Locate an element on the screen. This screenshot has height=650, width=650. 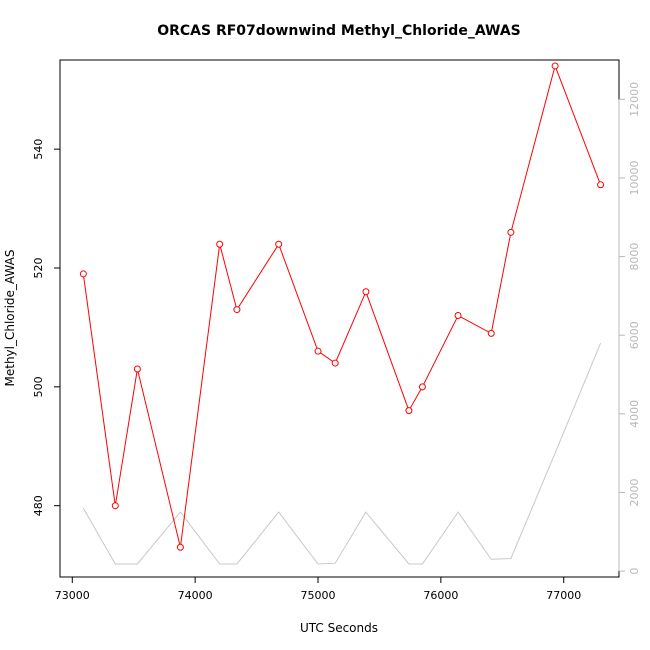
x-tick-label: 76000 is located at coordinates (440, 595).